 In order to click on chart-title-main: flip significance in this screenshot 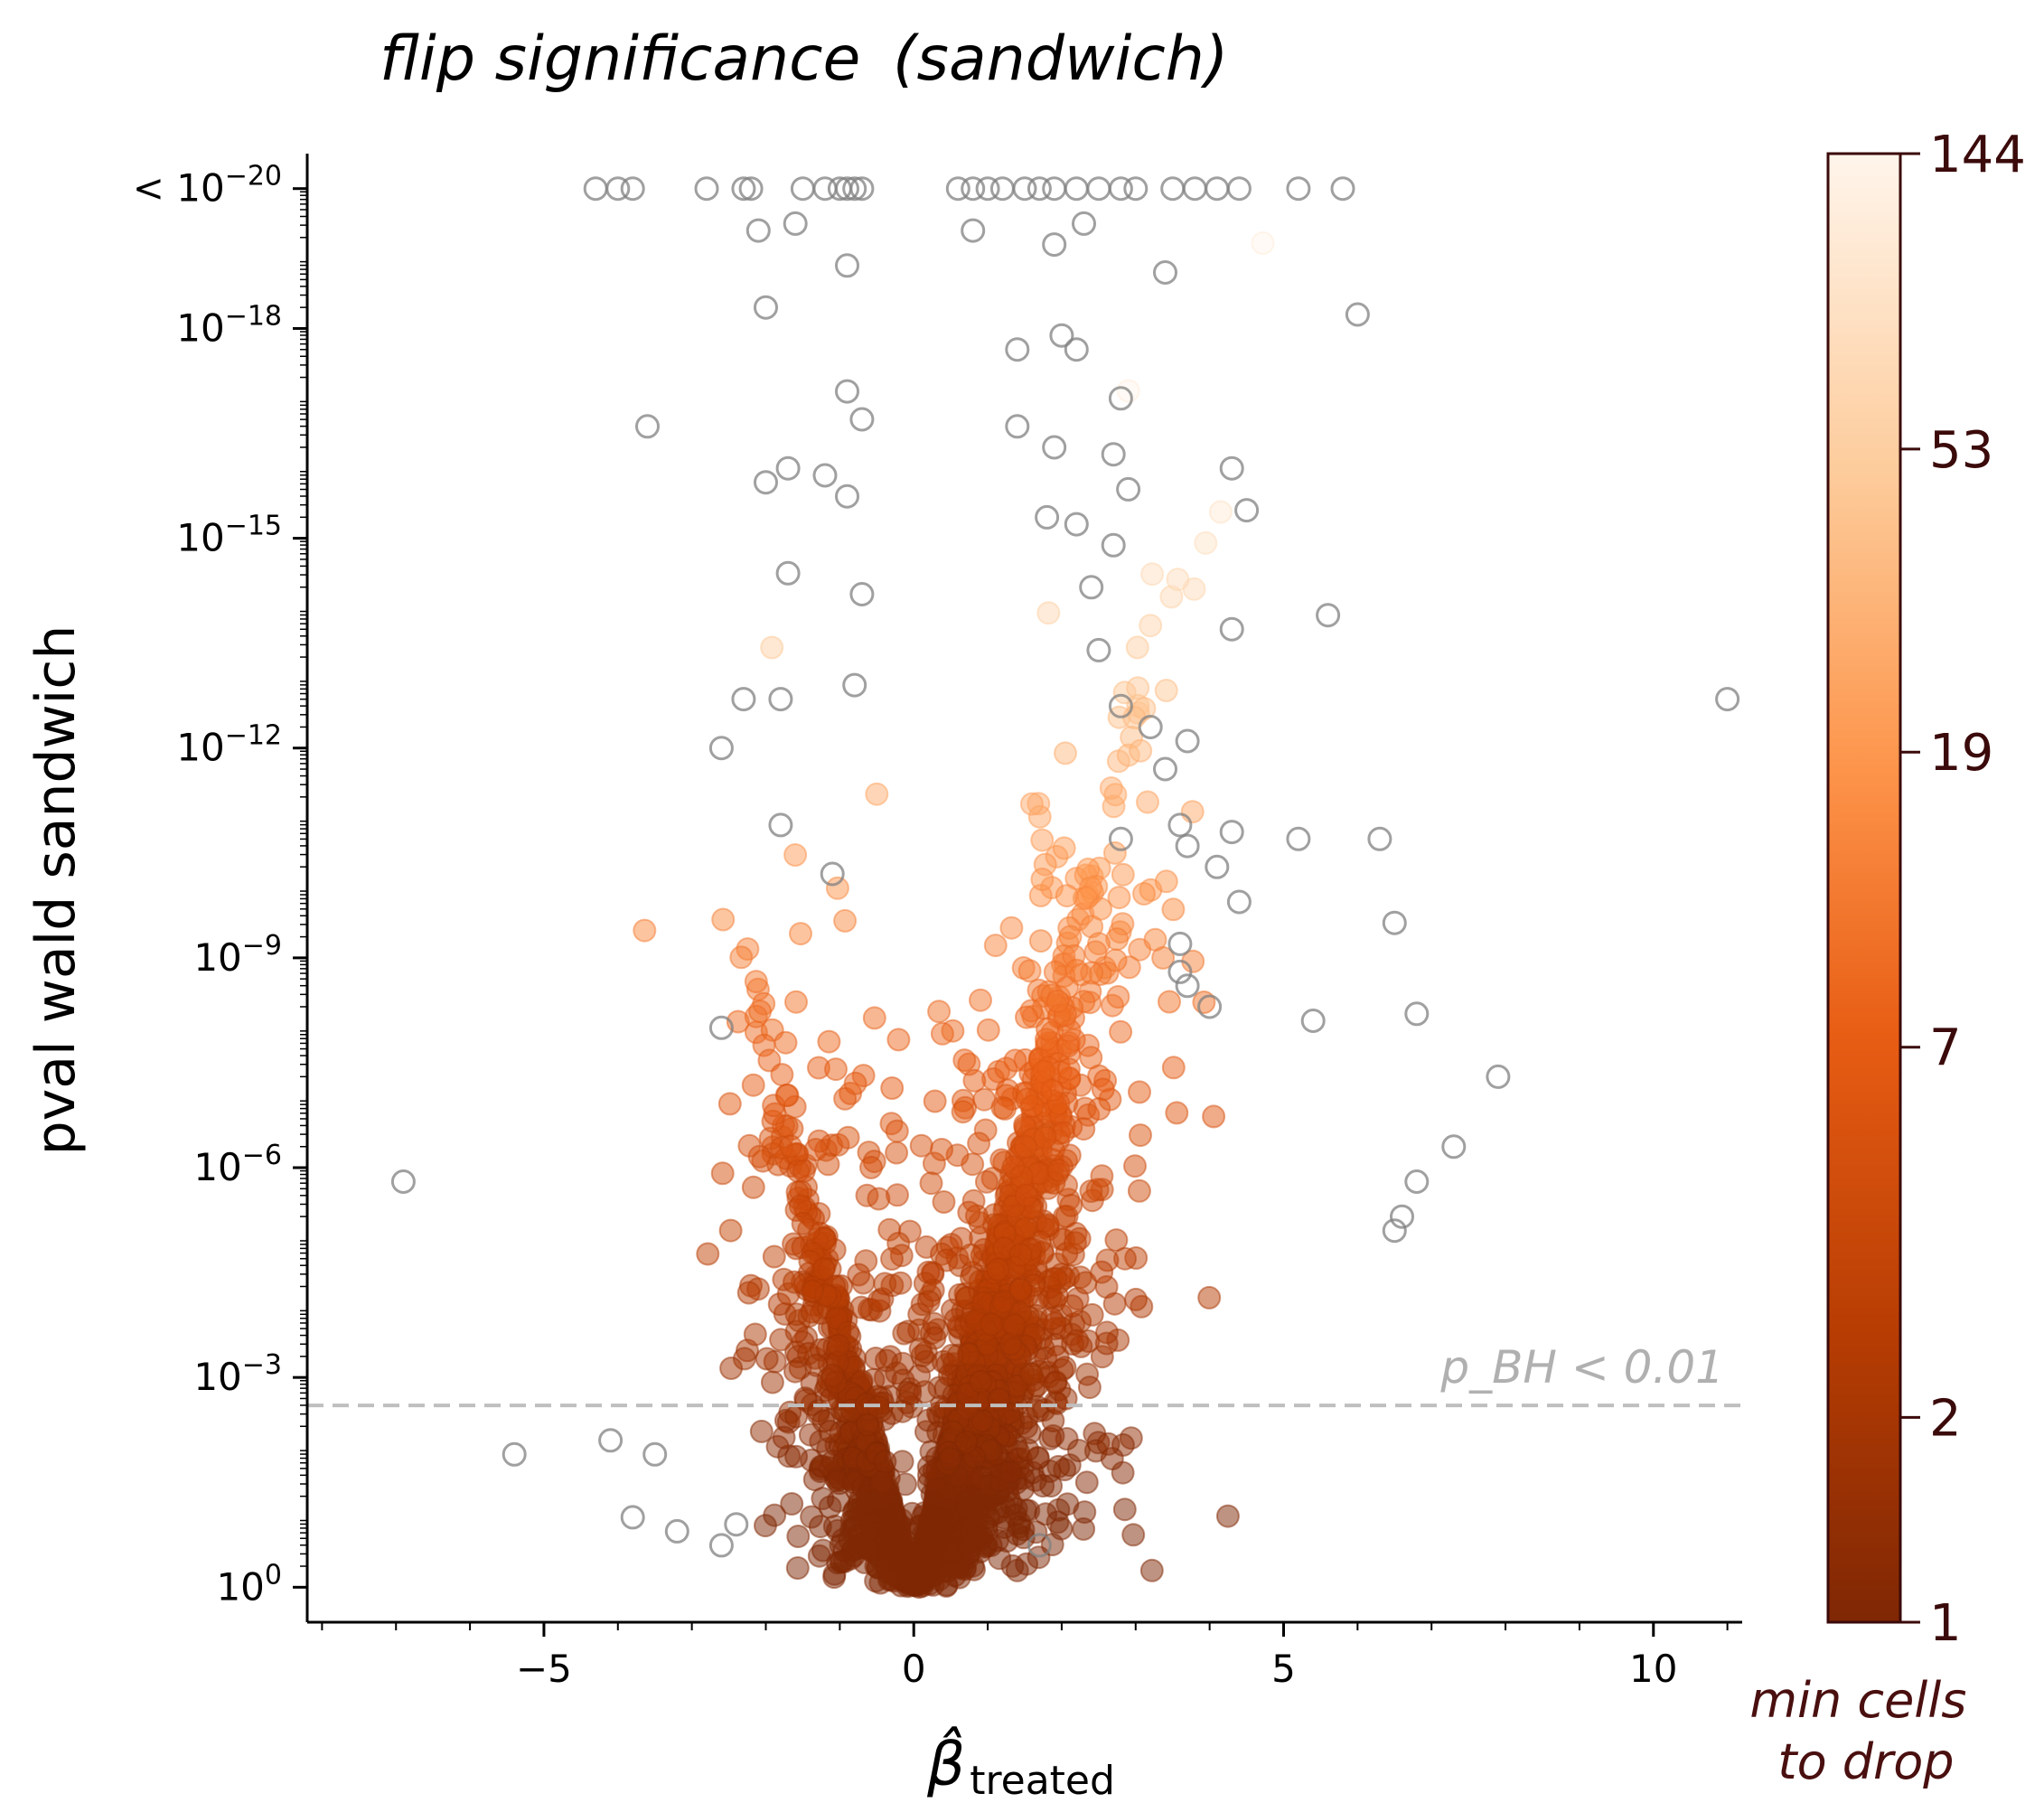, I will do `click(620, 59)`.